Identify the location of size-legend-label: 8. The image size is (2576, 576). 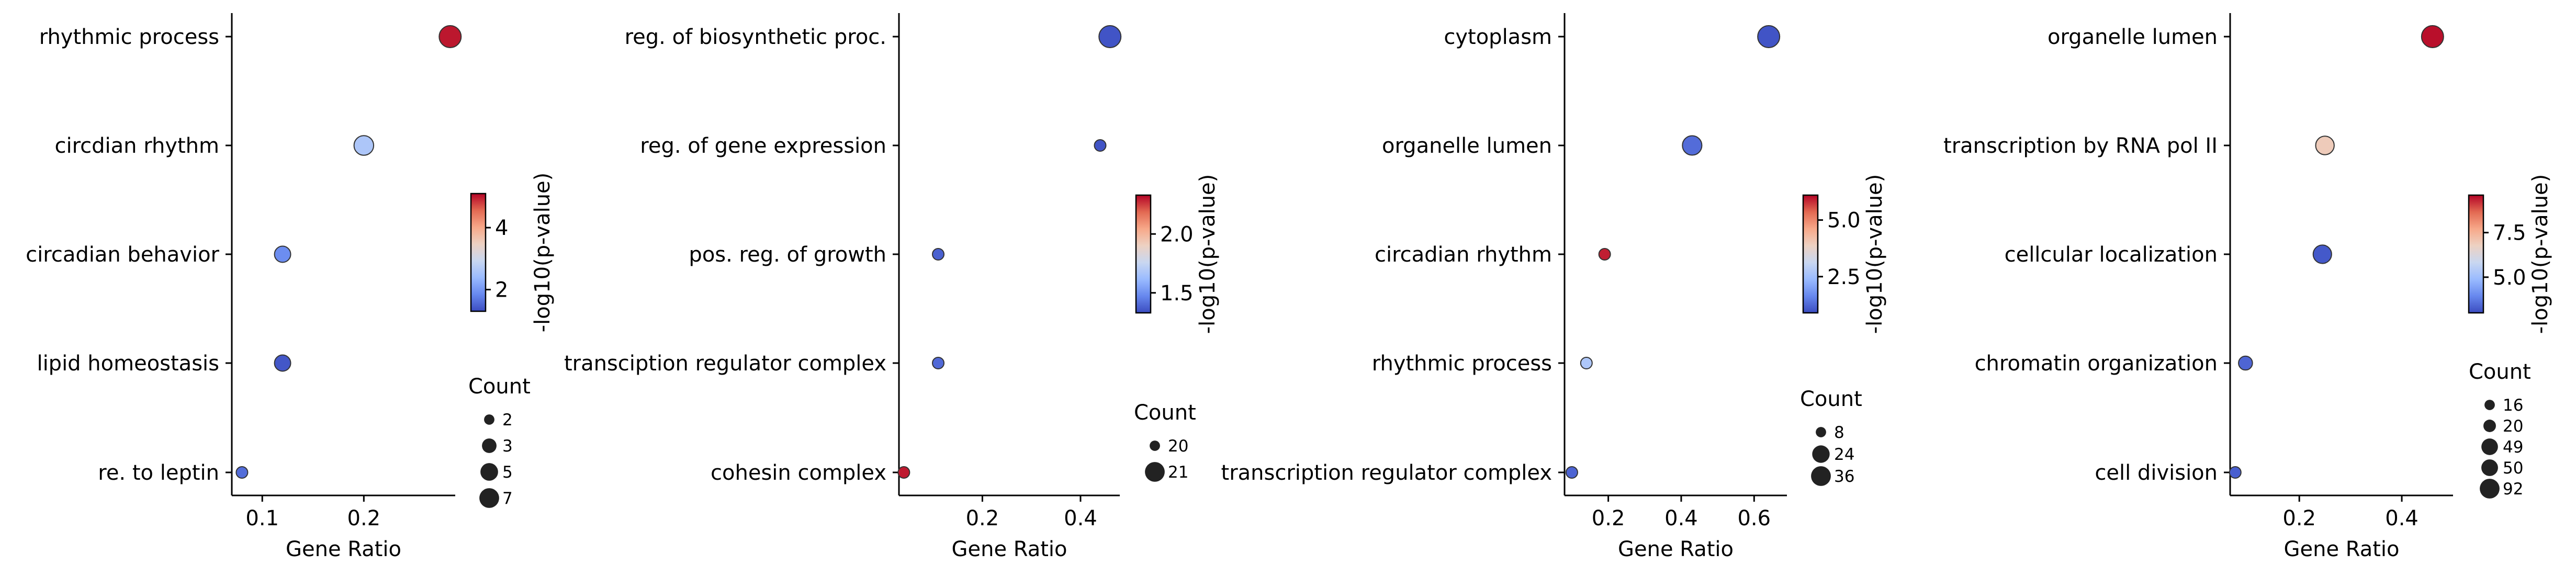
(1839, 432).